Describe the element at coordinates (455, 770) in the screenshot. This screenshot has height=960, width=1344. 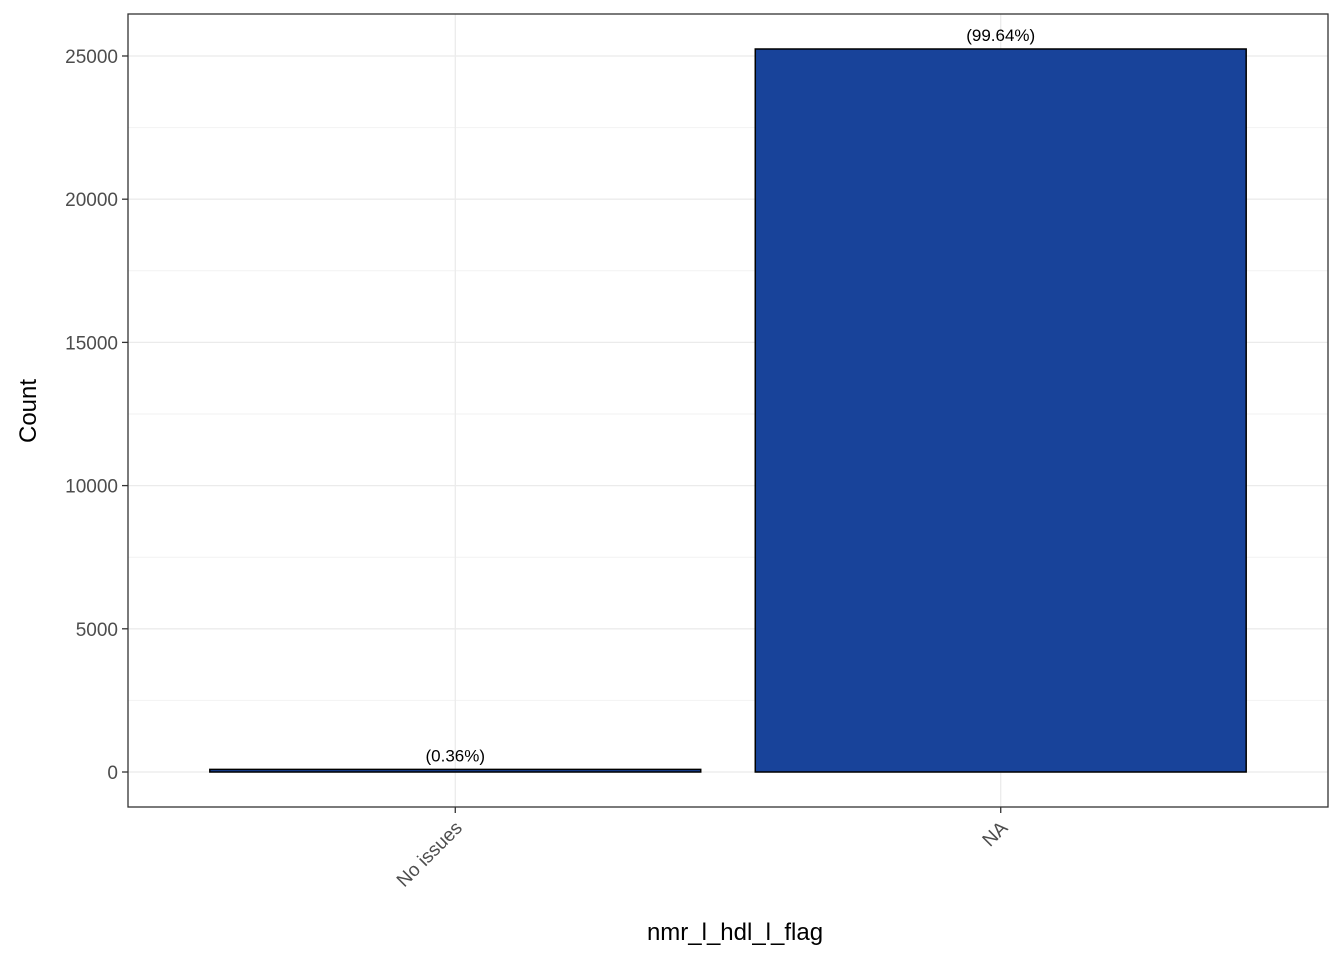
I see `bar` at that location.